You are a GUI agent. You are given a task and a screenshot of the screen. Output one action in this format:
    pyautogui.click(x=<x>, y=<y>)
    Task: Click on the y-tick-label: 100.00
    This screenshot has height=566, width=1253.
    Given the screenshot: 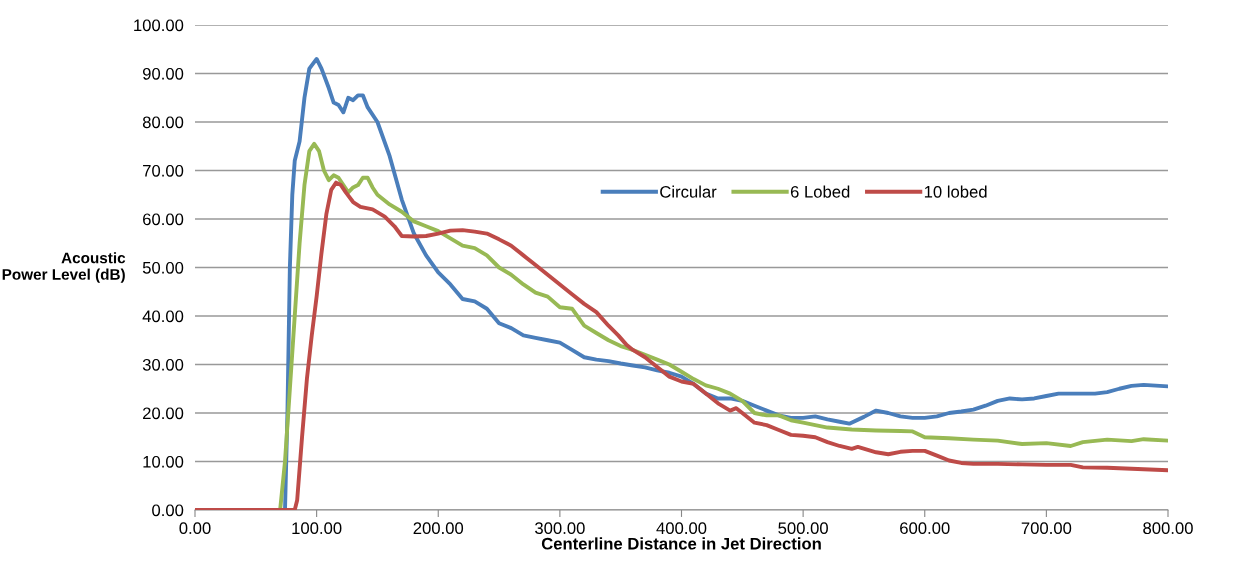 What is the action you would take?
    pyautogui.click(x=159, y=25)
    